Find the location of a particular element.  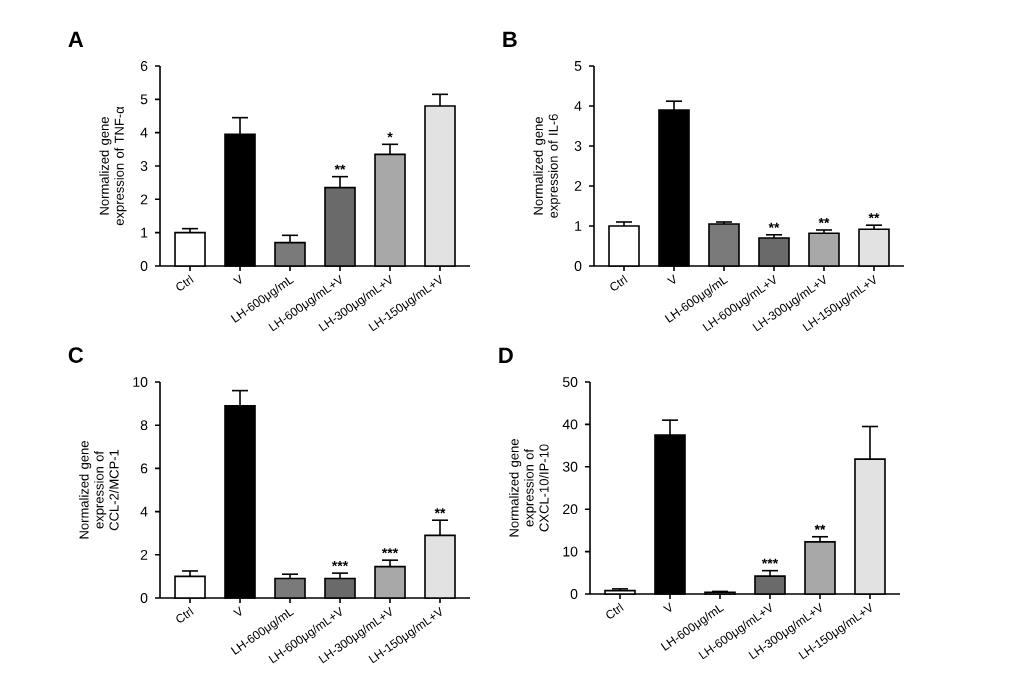

chart-title: D is located at coordinates (506, 355).